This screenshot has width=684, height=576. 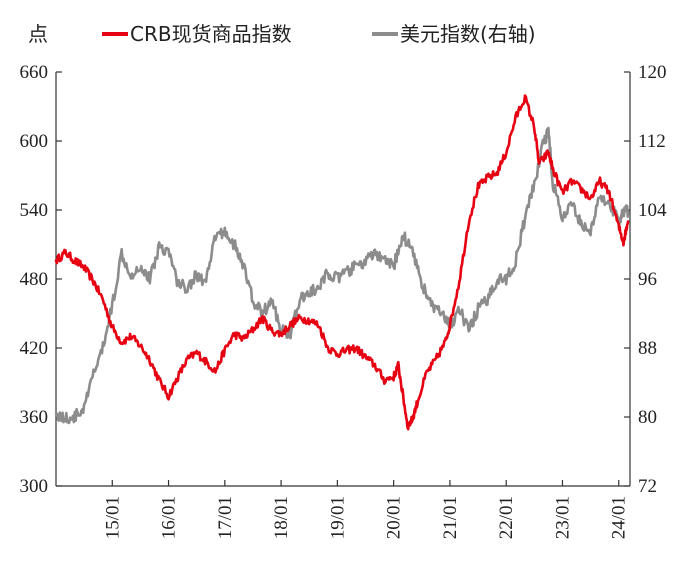 What do you see at coordinates (225, 517) in the screenshot?
I see `x-tick-label: 17/01` at bounding box center [225, 517].